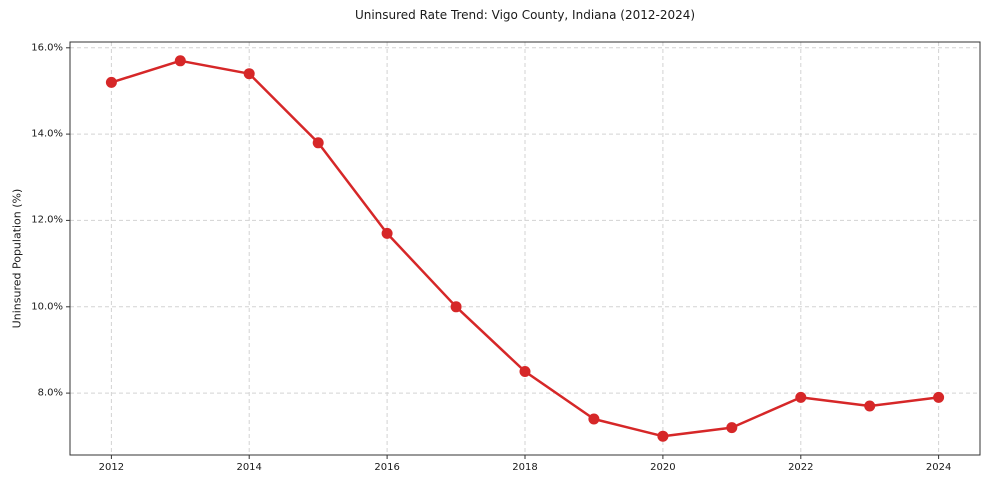 The width and height of the screenshot is (989, 490). What do you see at coordinates (47, 48) in the screenshot?
I see `y-tick-label: 16.0%` at bounding box center [47, 48].